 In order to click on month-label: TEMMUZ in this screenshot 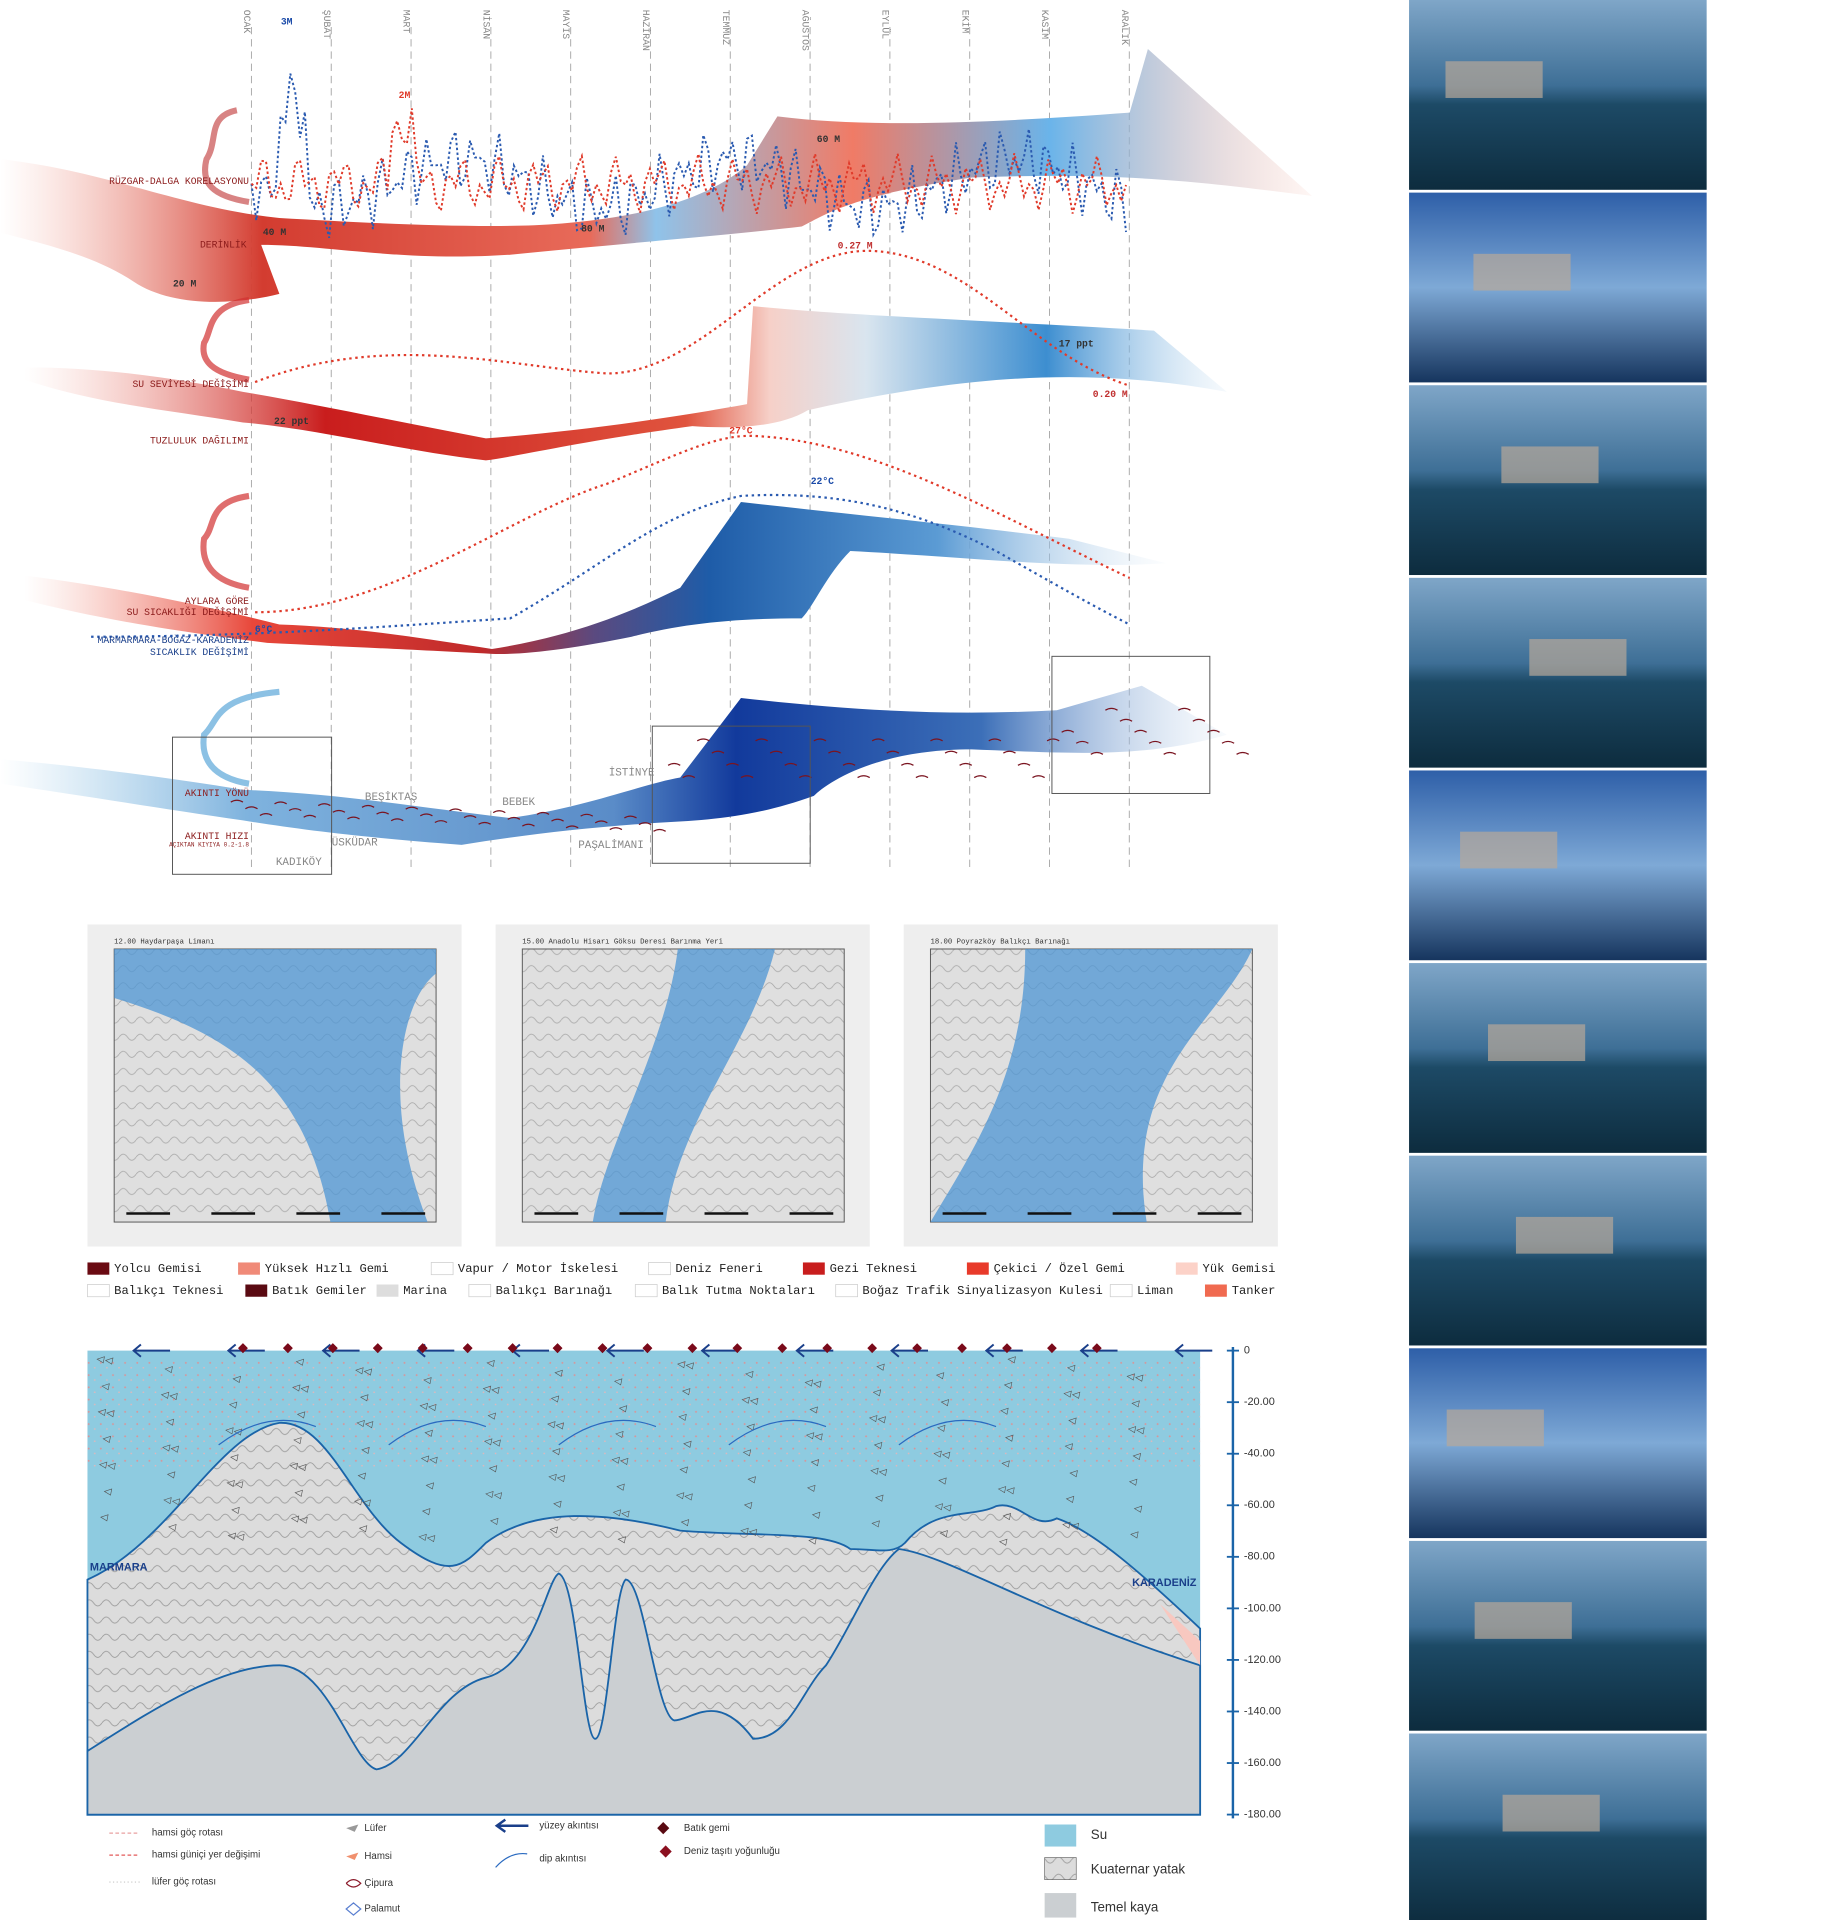, I will do `click(725, 27)`.